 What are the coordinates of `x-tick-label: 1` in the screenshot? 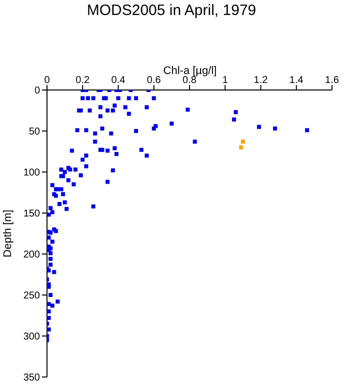 It's located at (225, 80).